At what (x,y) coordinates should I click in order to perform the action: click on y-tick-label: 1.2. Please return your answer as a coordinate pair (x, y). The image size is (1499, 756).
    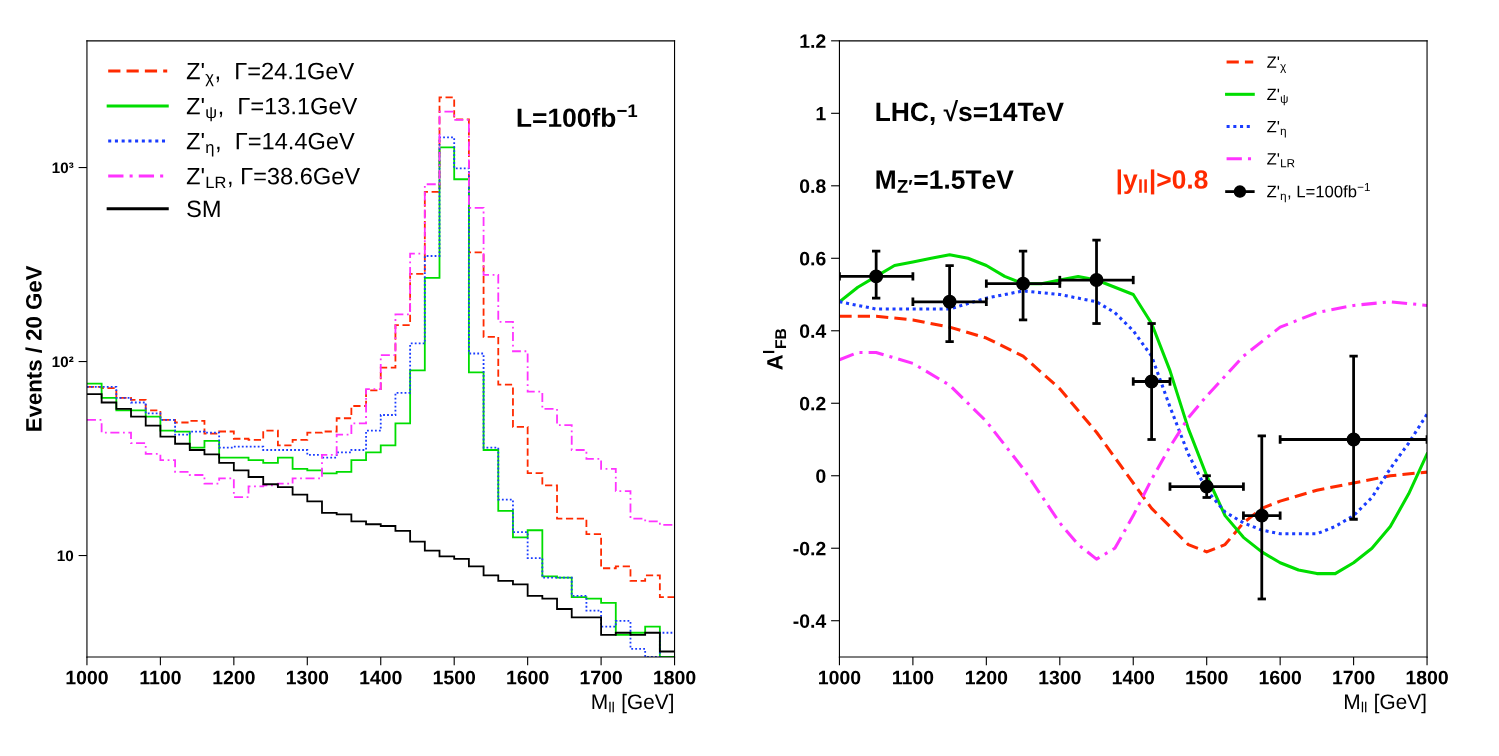
    Looking at the image, I should click on (813, 41).